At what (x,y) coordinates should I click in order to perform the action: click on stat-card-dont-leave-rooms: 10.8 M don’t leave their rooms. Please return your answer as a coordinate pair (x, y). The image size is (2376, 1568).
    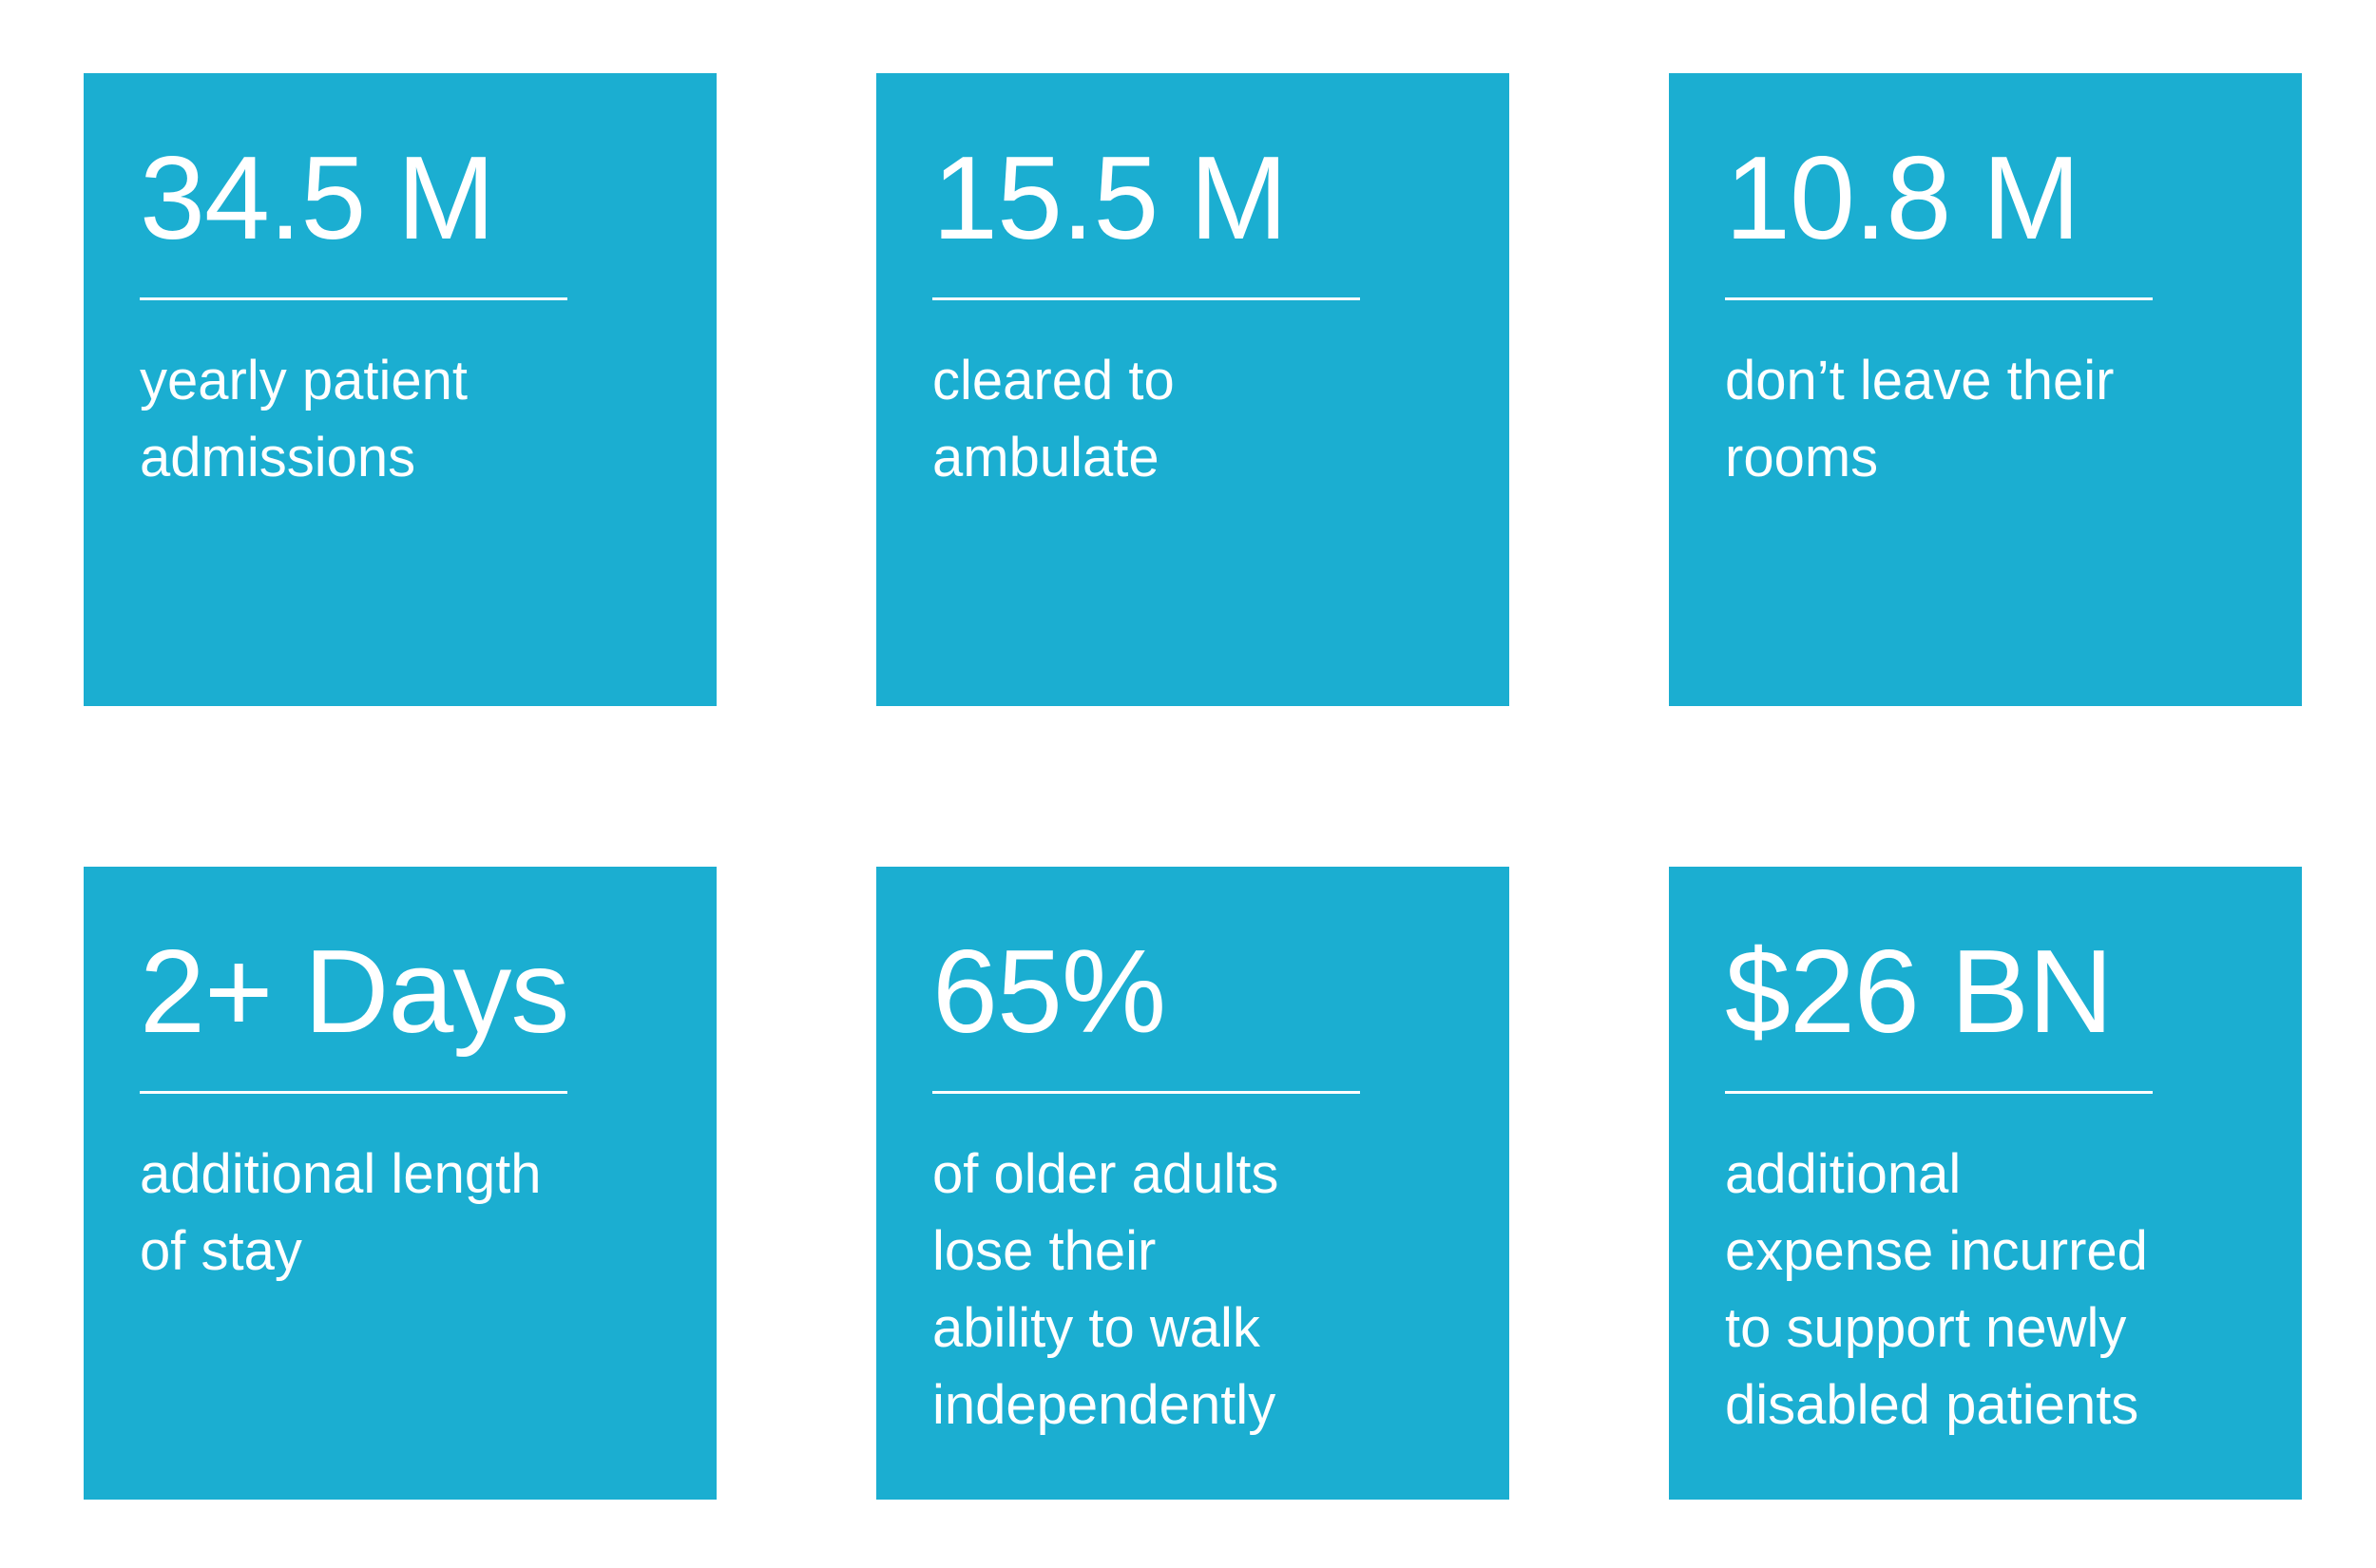
    Looking at the image, I should click on (1985, 390).